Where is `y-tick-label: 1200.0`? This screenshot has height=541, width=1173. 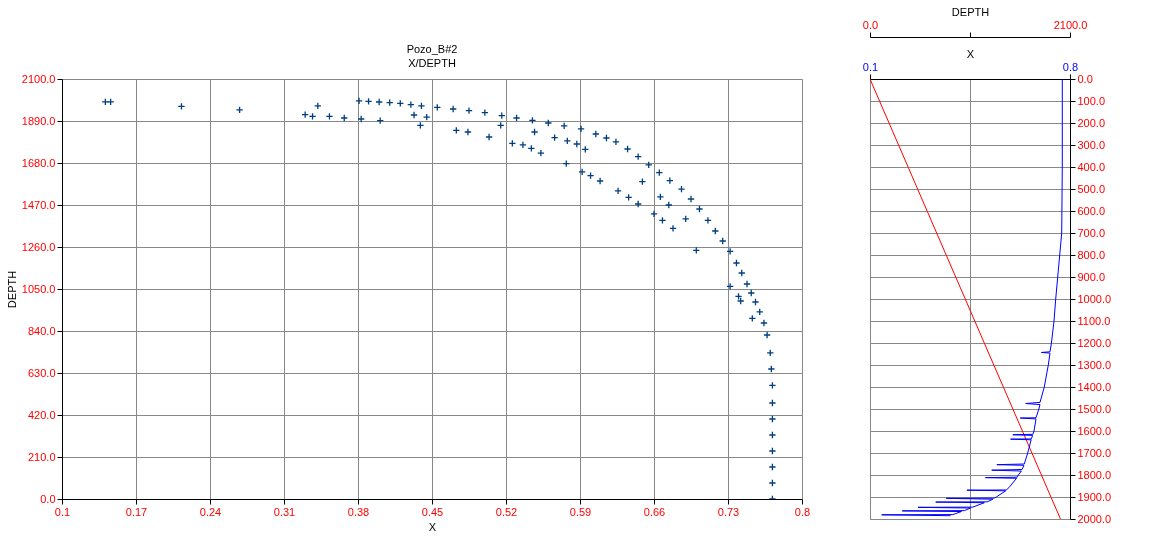 y-tick-label: 1200.0 is located at coordinates (1094, 342).